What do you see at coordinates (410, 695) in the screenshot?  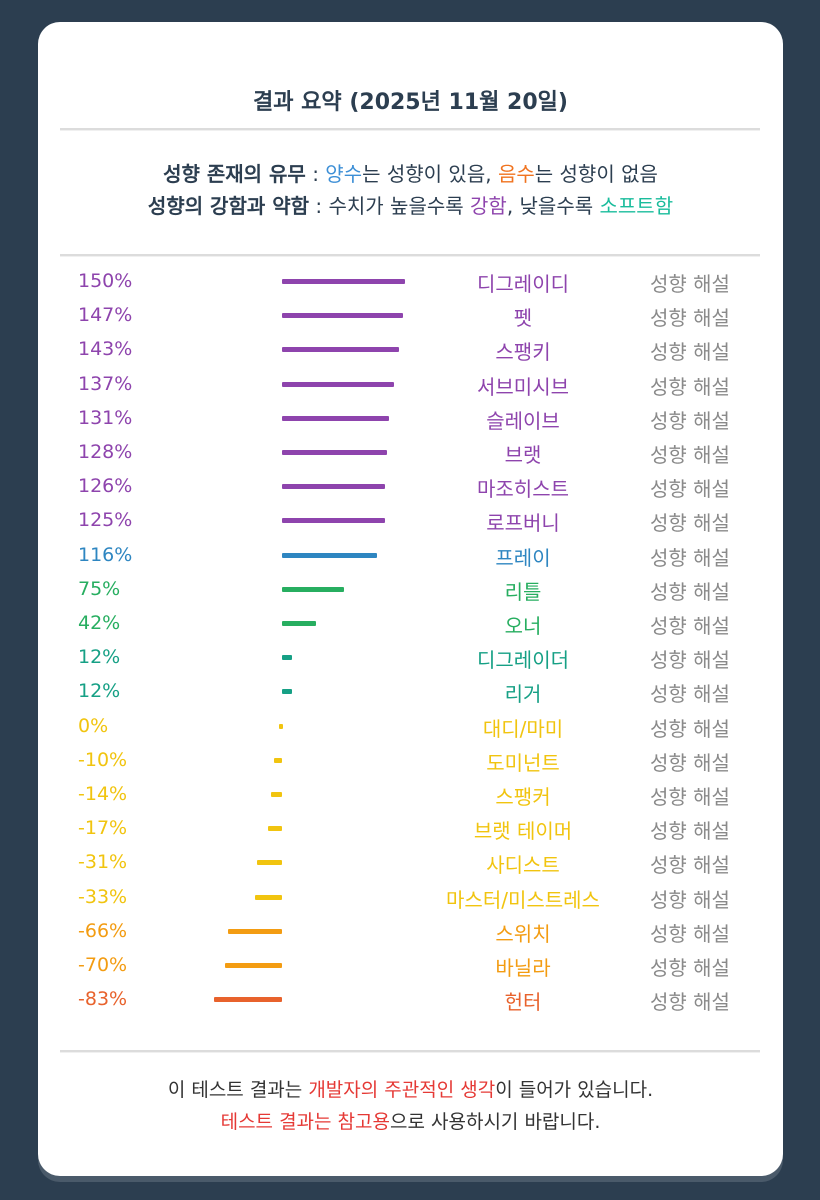 I see `chart-row: 12% 리거 성향 해설` at bounding box center [410, 695].